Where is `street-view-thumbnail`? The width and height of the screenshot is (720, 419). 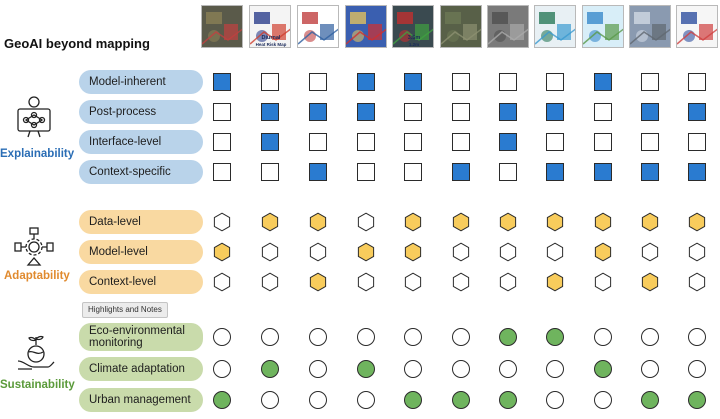 street-view-thumbnail is located at coordinates (508, 26).